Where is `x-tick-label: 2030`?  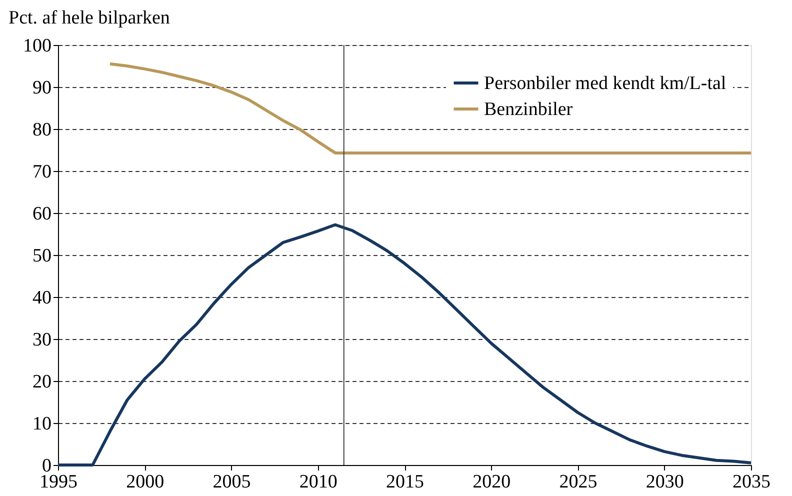
x-tick-label: 2030 is located at coordinates (665, 482).